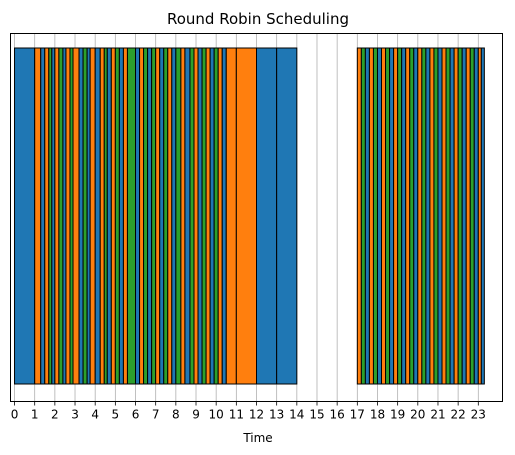 The width and height of the screenshot is (515, 455). I want to click on x-tick-label-14: 14, so click(296, 415).